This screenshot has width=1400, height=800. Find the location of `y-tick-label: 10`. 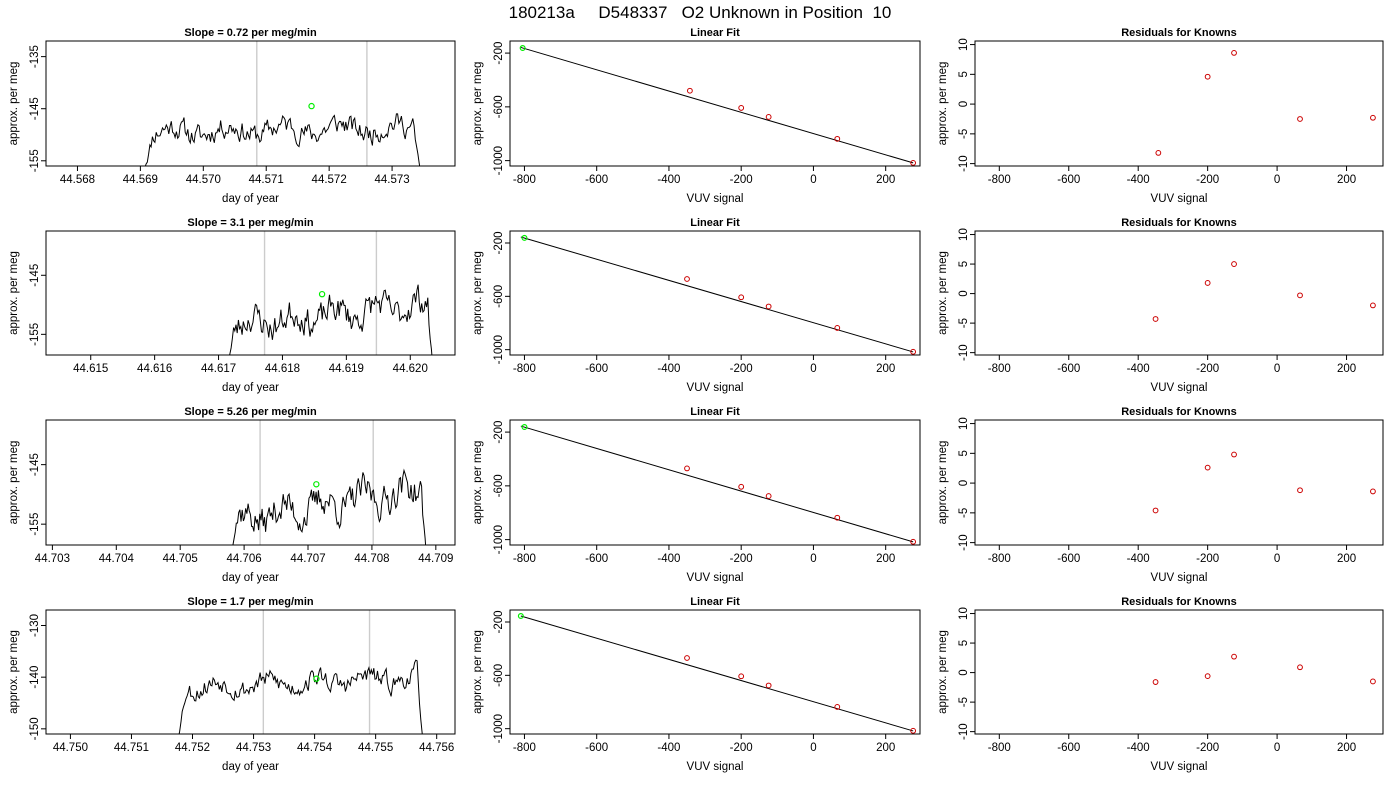

y-tick-label: 10 is located at coordinates (964, 613).